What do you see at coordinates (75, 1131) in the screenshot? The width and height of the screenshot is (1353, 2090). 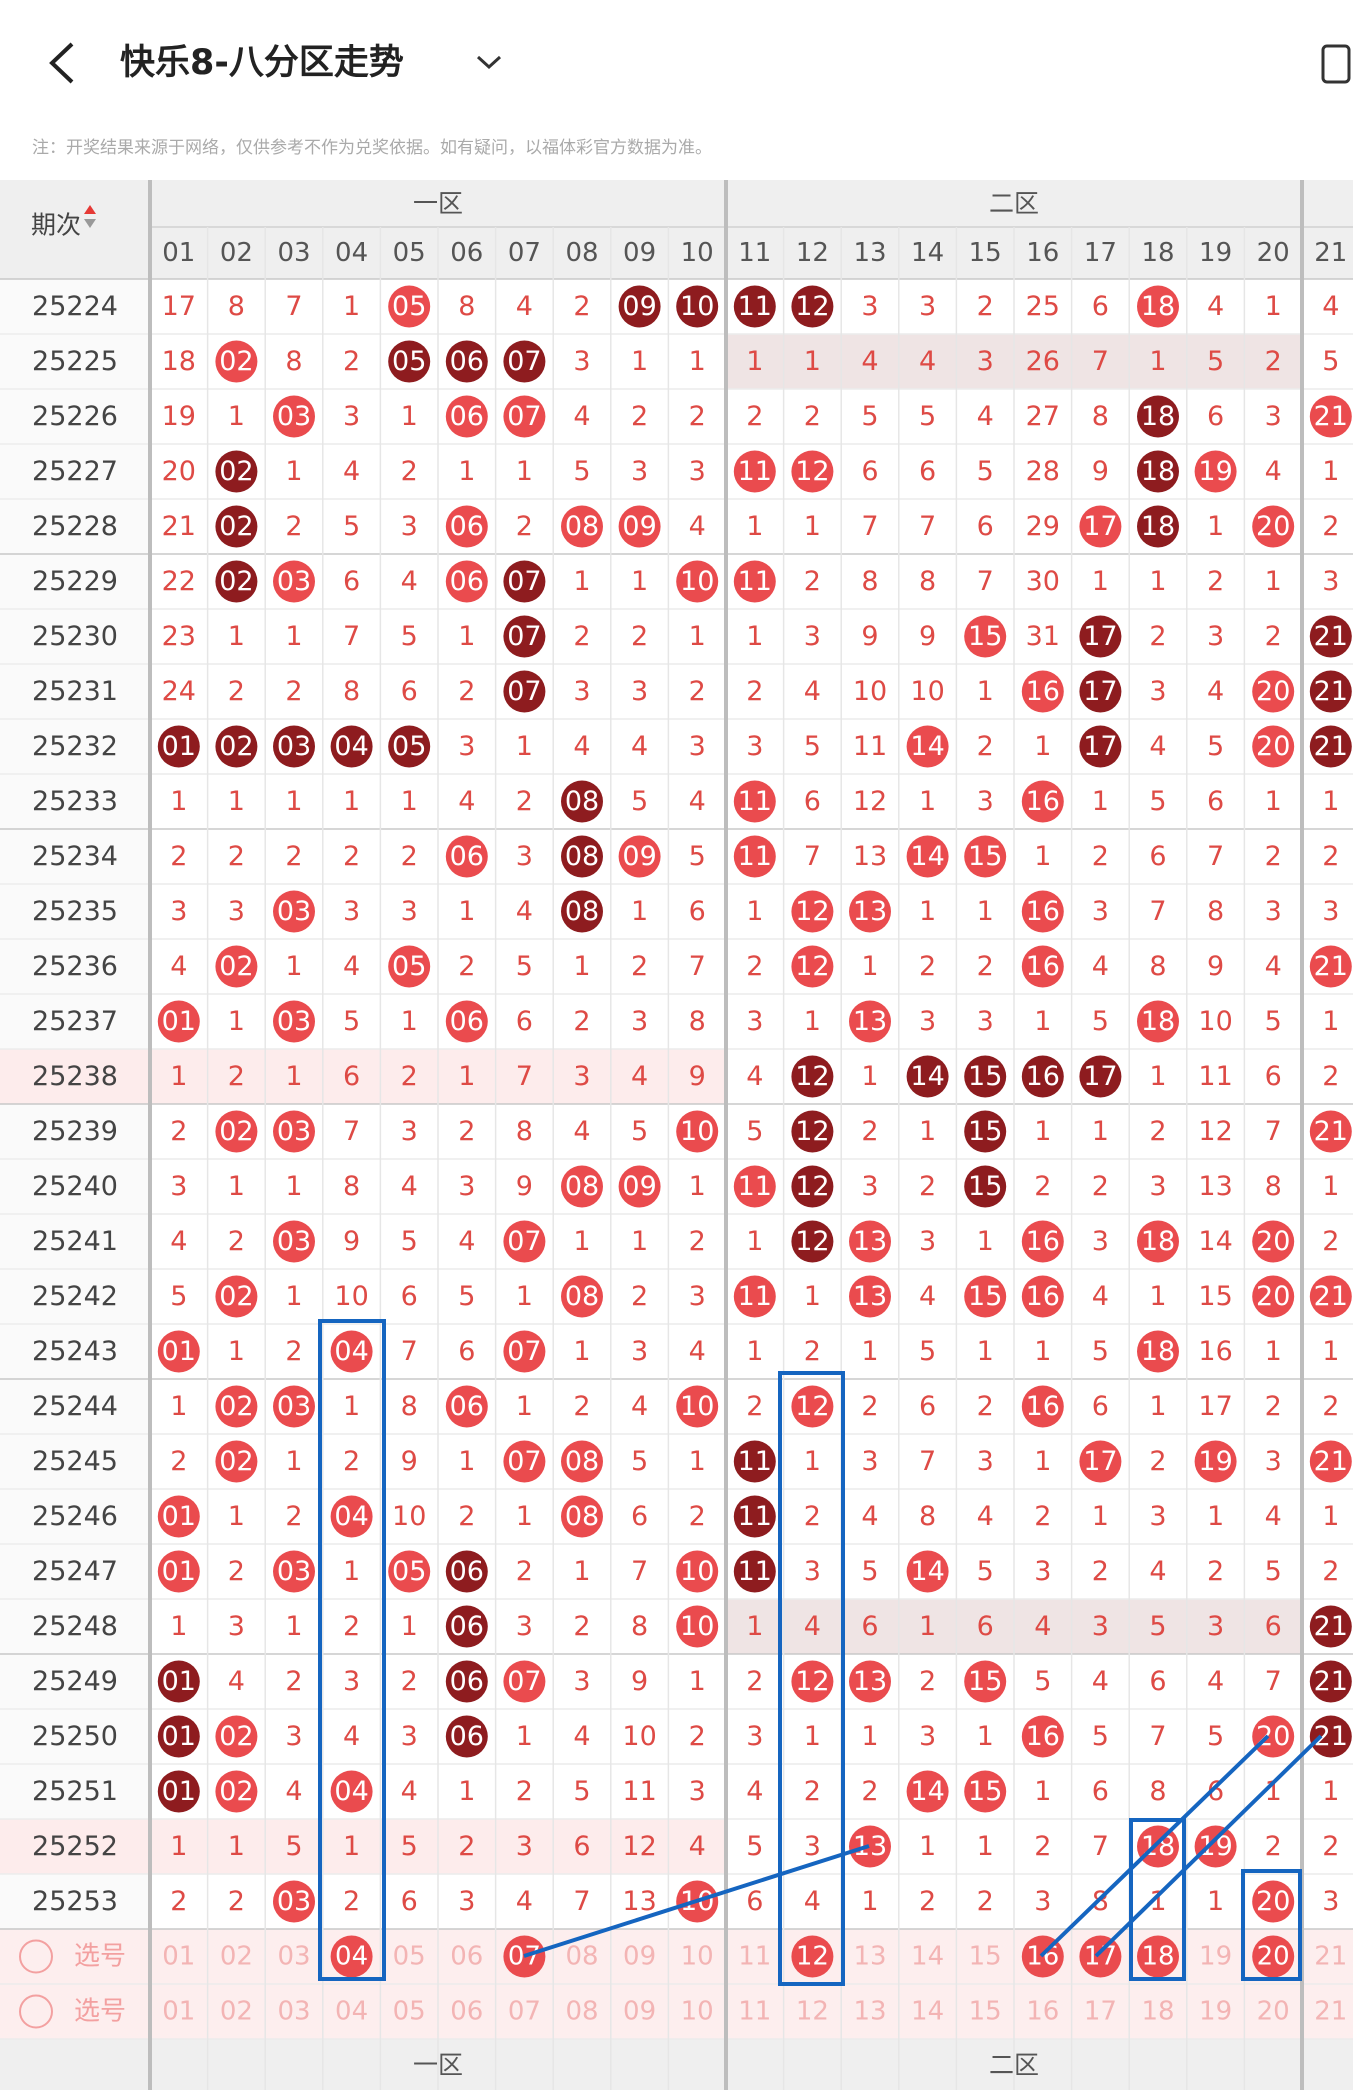 I see `period: 25239` at bounding box center [75, 1131].